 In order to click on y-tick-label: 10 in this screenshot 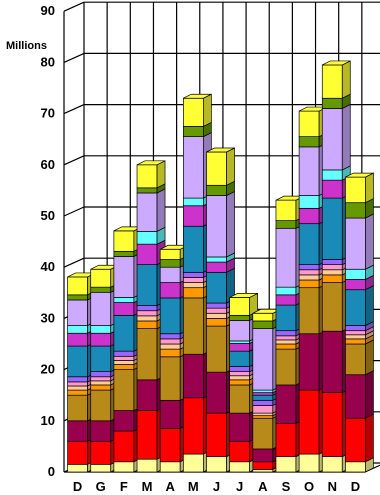, I will do `click(48, 420)`.